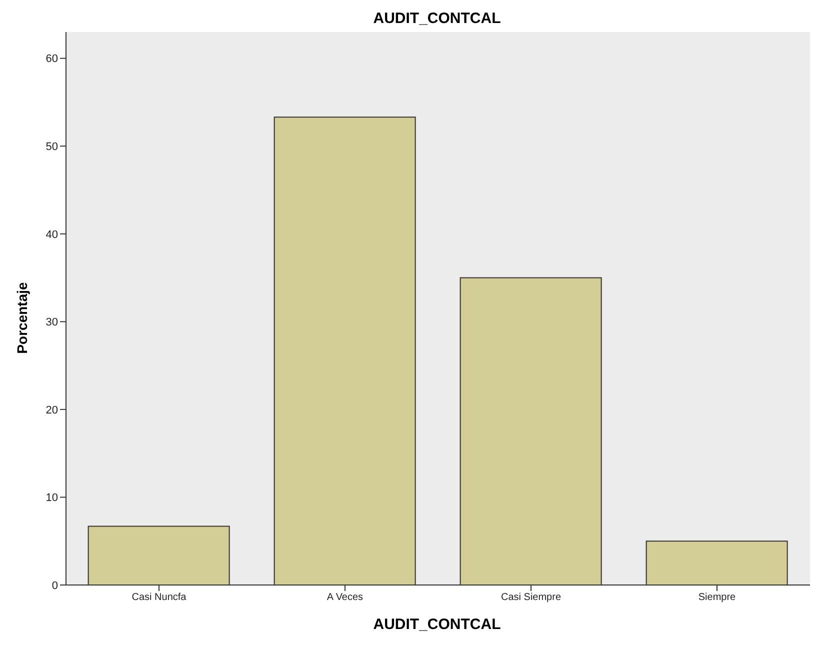 This screenshot has width=822, height=653. I want to click on y-tick-label: 40, so click(52, 234).